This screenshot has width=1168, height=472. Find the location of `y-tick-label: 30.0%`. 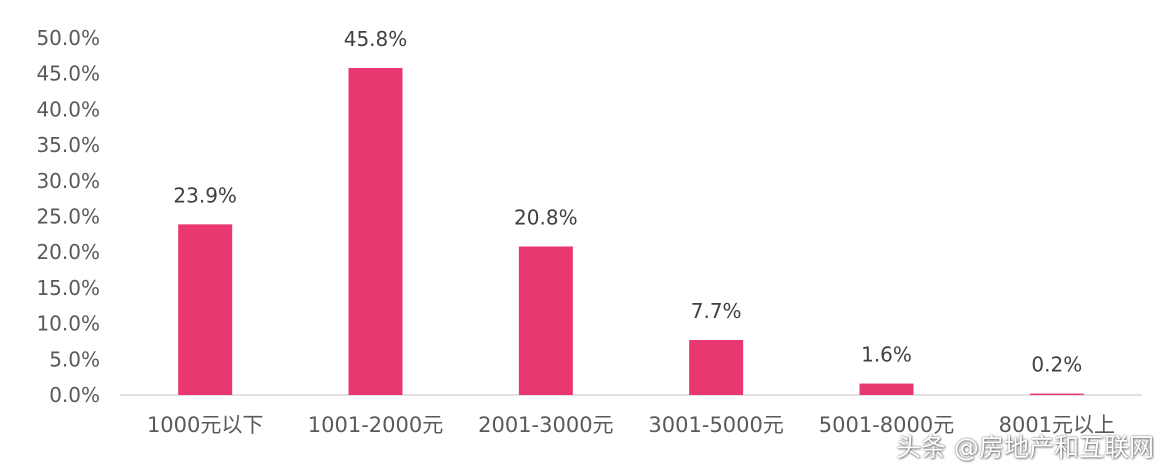

y-tick-label: 30.0% is located at coordinates (68, 181).